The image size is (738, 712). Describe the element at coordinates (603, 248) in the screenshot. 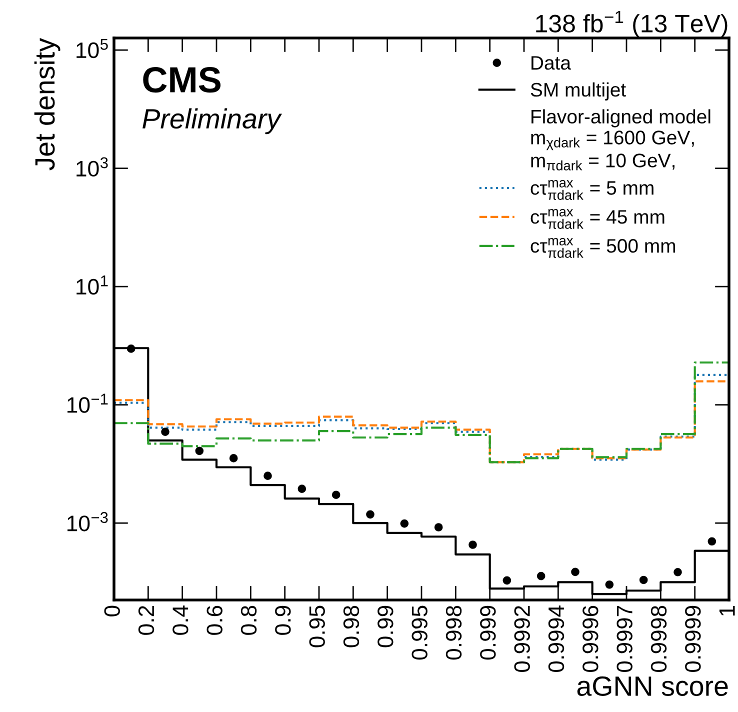

I see `legend-label: cτ$^{max}$$_{πdark}$ = 500 mm` at that location.